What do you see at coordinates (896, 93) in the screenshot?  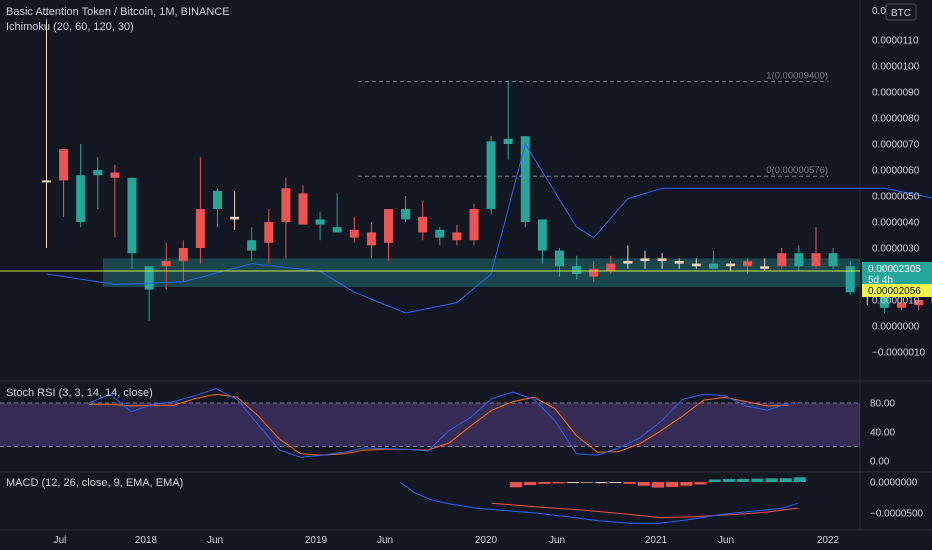 I see `price-tick-label: 0.0000090` at bounding box center [896, 93].